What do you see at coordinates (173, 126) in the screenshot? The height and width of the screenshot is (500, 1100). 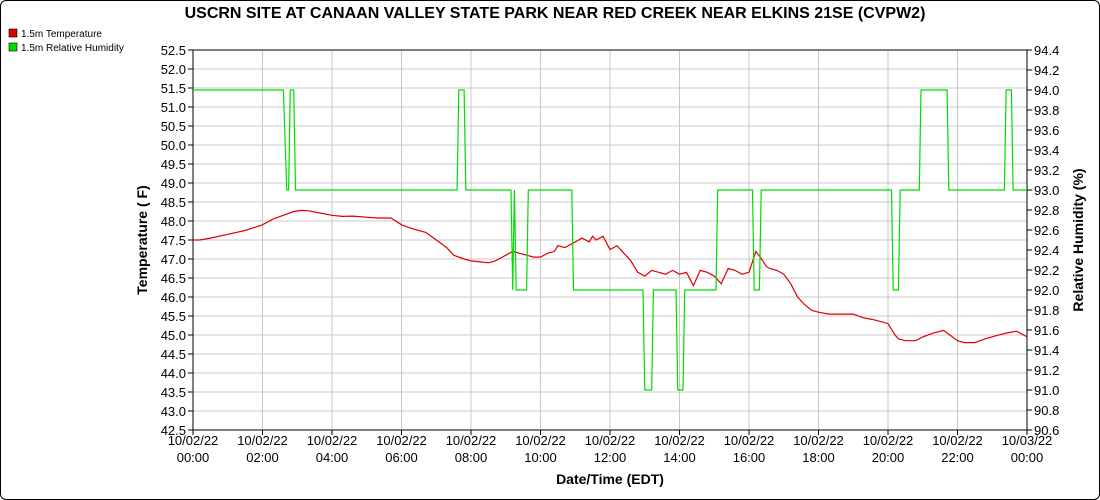 I see `left-tick-label: 50.5` at bounding box center [173, 126].